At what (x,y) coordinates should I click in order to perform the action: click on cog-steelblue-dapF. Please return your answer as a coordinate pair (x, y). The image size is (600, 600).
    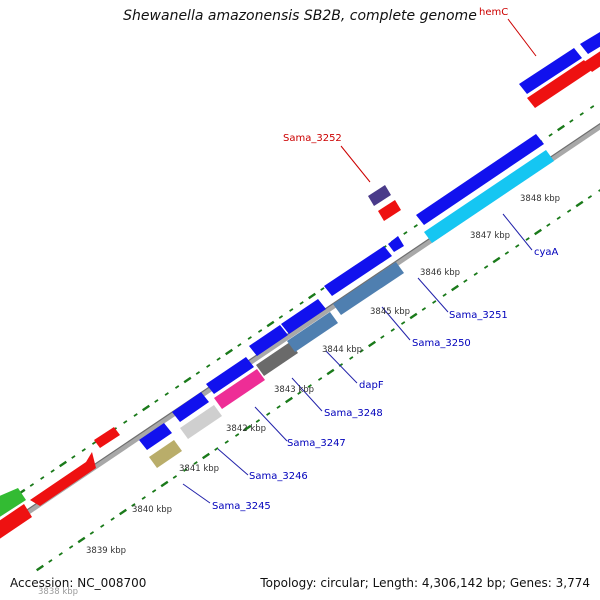
    Looking at the image, I should click on (312, 332).